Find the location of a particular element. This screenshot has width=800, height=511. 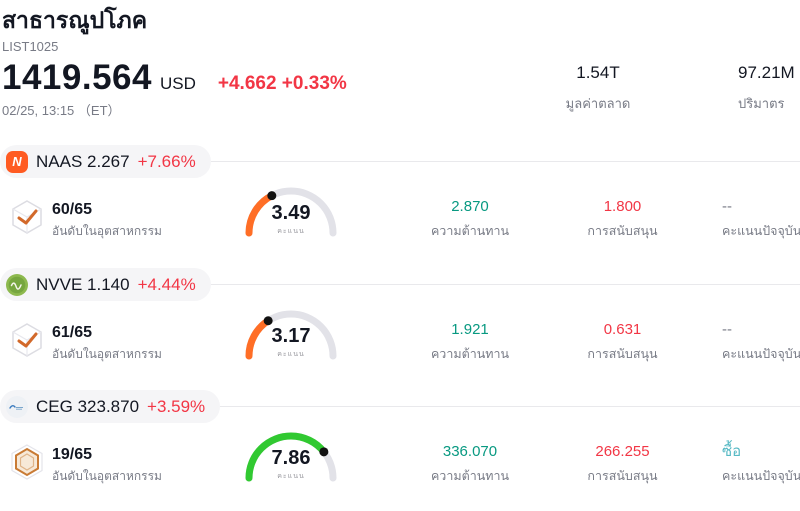

hexagon-badge-icon is located at coordinates (27, 462).